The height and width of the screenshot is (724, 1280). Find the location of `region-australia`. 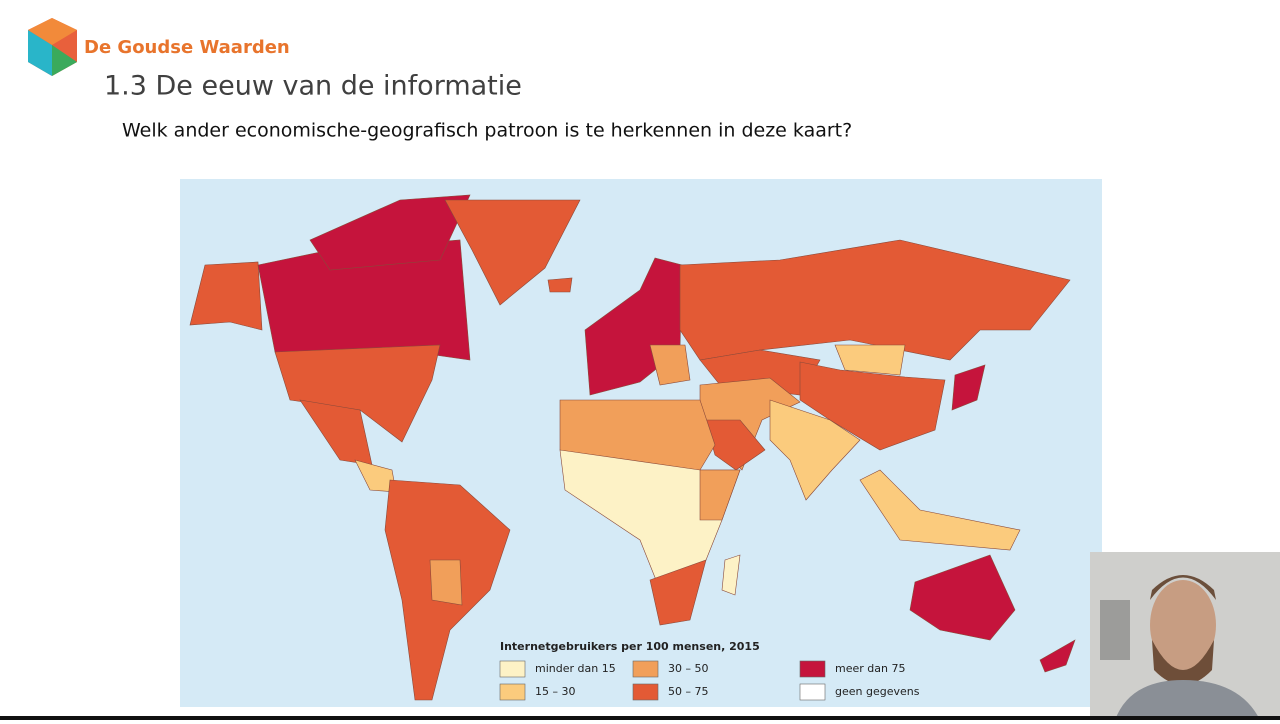

region-australia is located at coordinates (962, 597).